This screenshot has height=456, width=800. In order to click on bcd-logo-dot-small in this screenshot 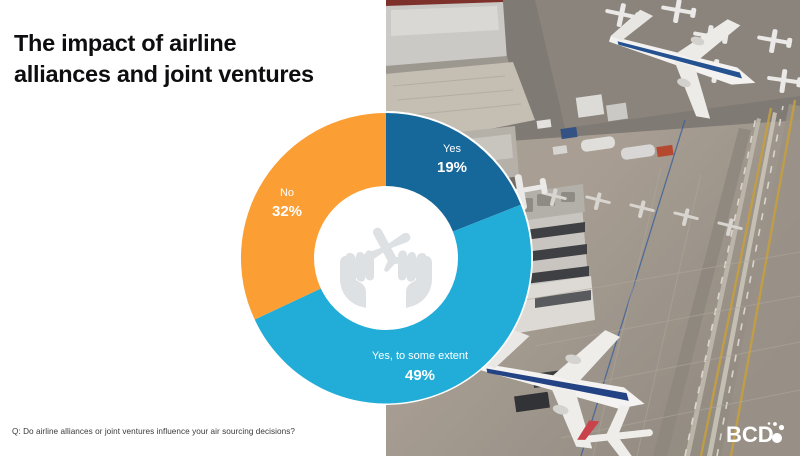, I will do `click(775, 424)`.